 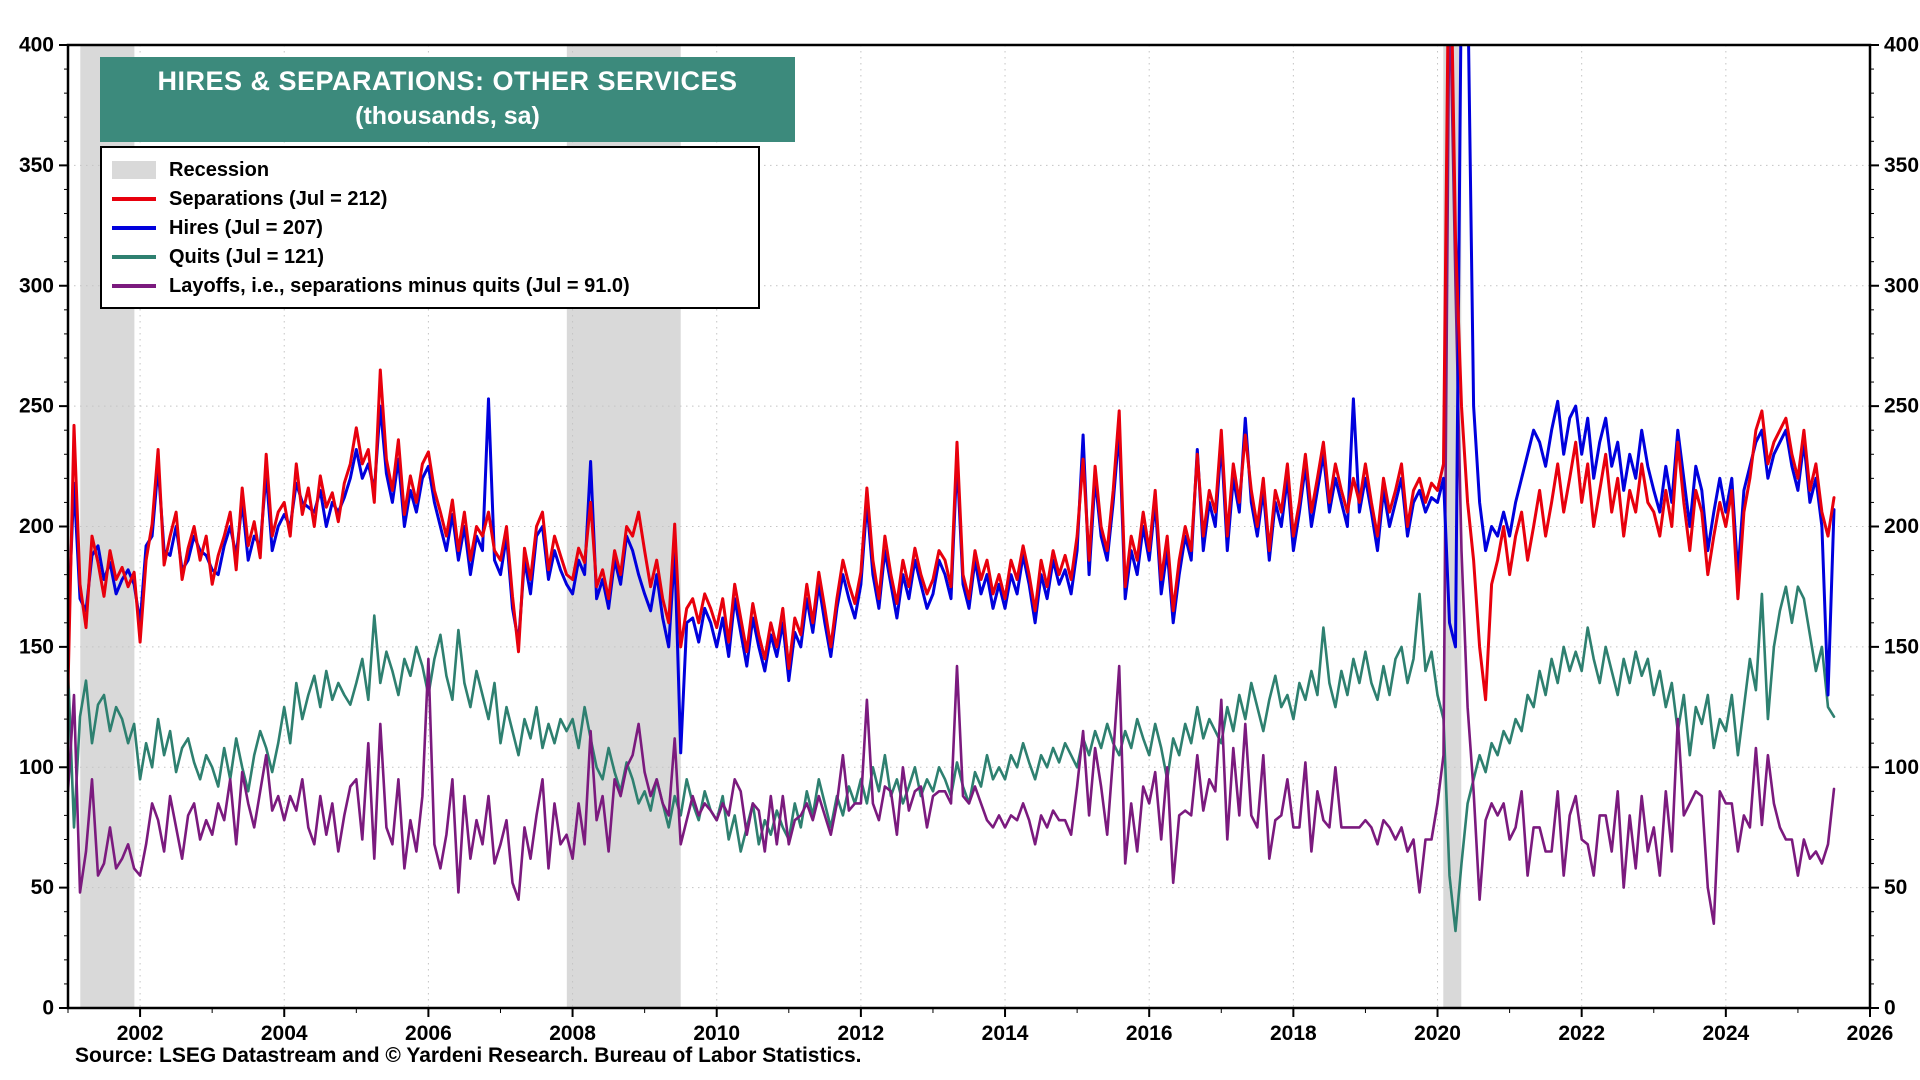 I want to click on y-axis-label-left: 150, so click(x=36, y=646).